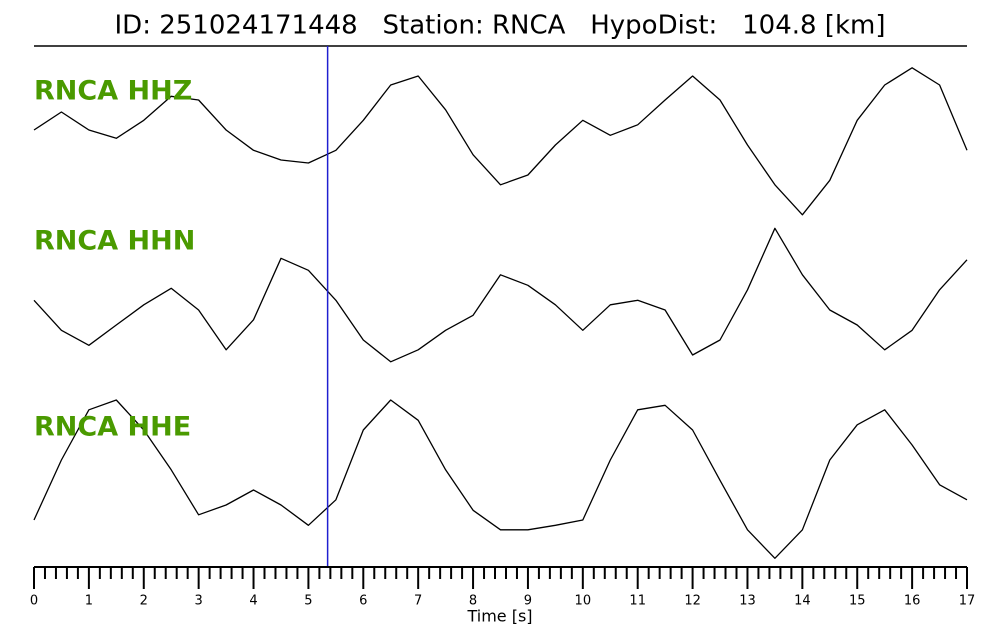  What do you see at coordinates (473, 601) in the screenshot?
I see `x-tick-label: 8` at bounding box center [473, 601].